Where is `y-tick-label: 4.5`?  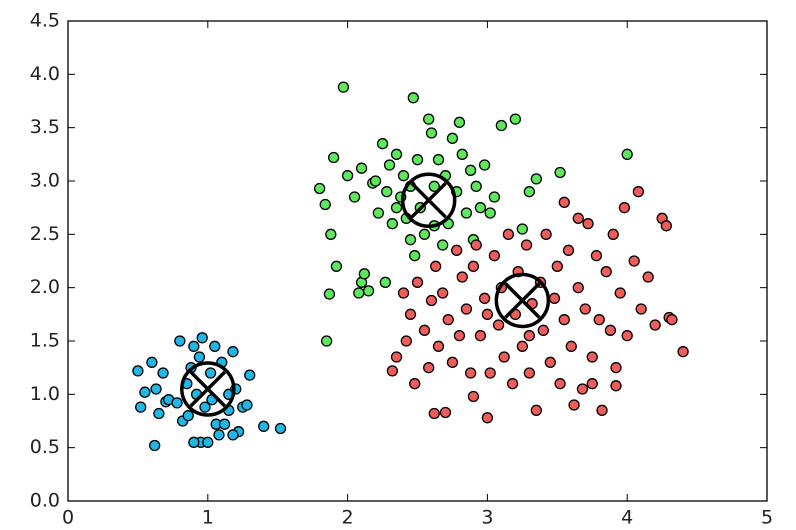
y-tick-label: 4.5 is located at coordinates (45, 21).